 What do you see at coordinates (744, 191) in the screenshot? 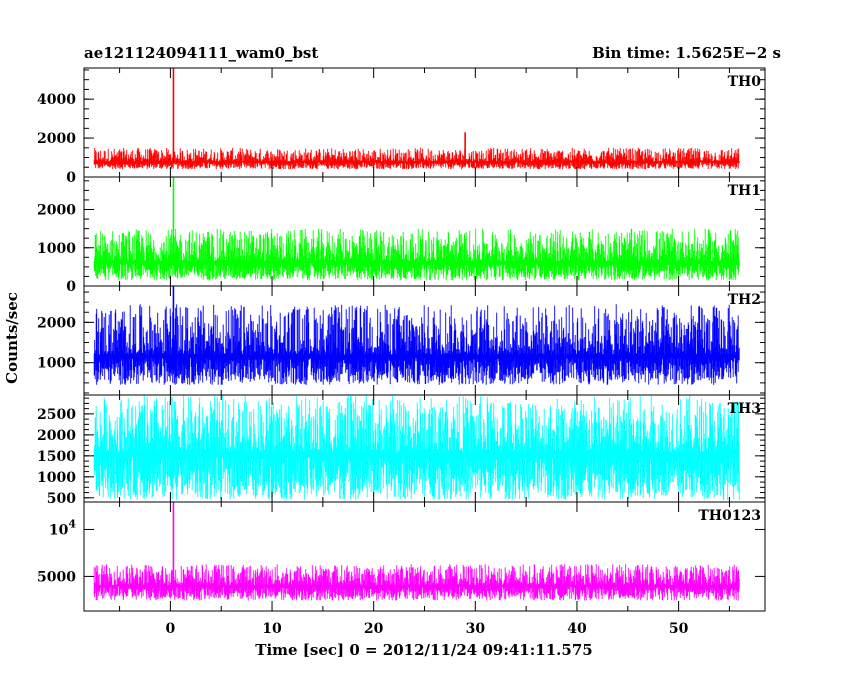
I see `panel-label-th1: TH1` at bounding box center [744, 191].